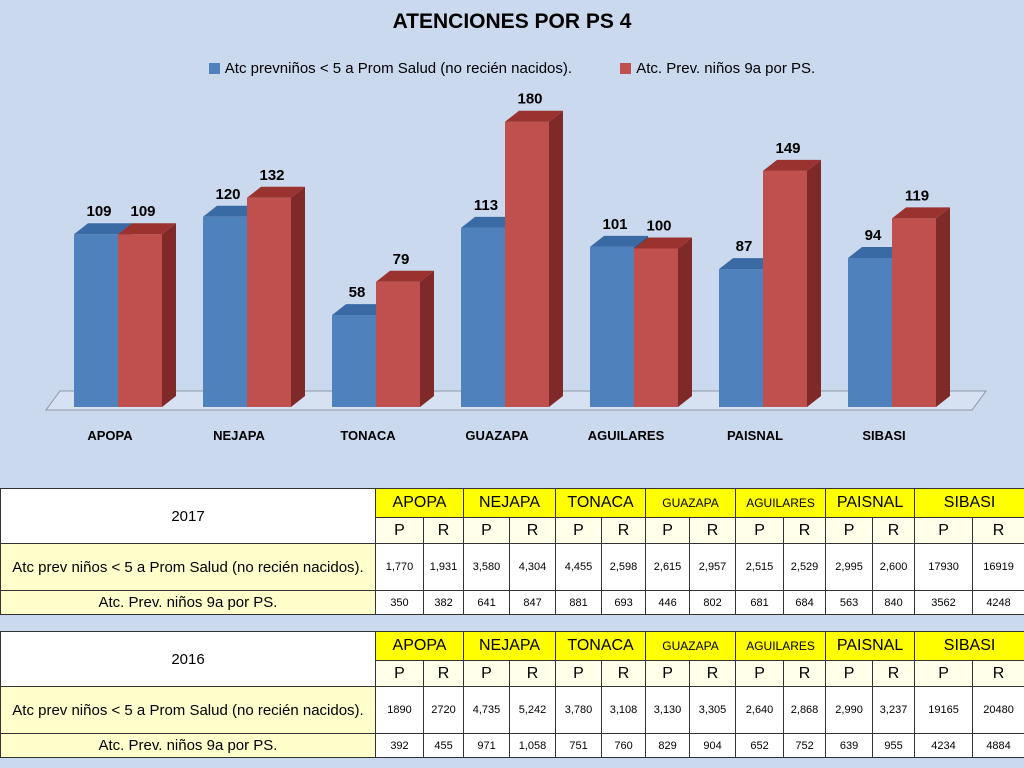  Describe the element at coordinates (998, 710) in the screenshot. I see `table-cell-value: 20480` at that location.